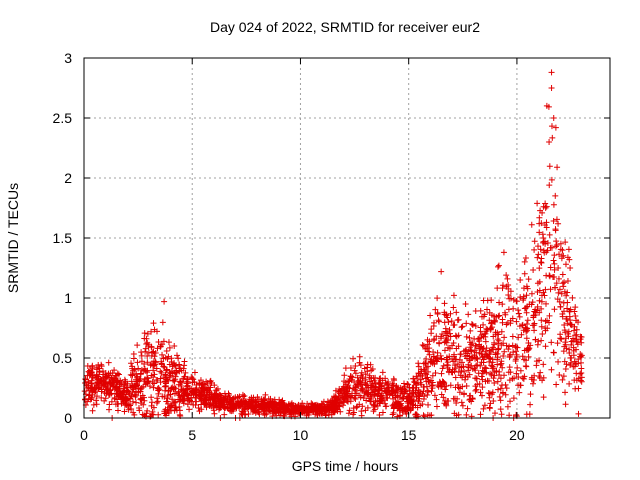  What do you see at coordinates (68, 178) in the screenshot?
I see `y-tick-label: 2` at bounding box center [68, 178].